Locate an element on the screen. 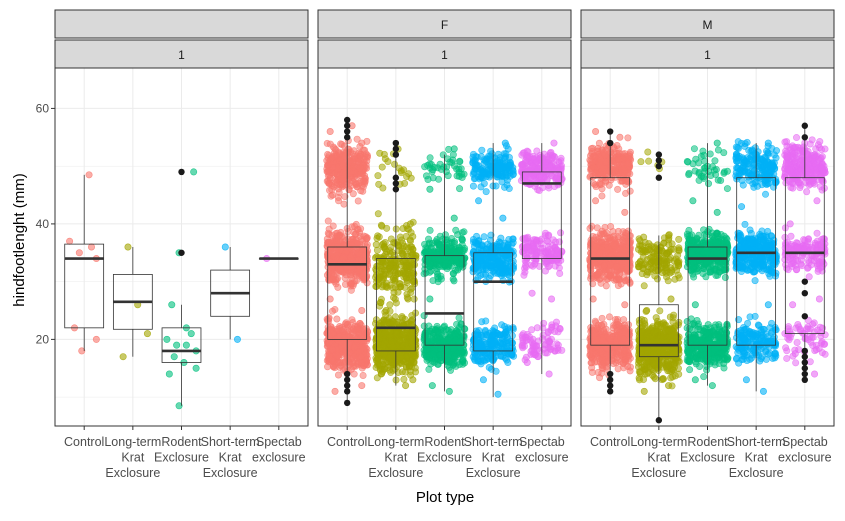 The image size is (845, 521). y-axis-label: hindfootlenght (mm) is located at coordinates (19, 239).